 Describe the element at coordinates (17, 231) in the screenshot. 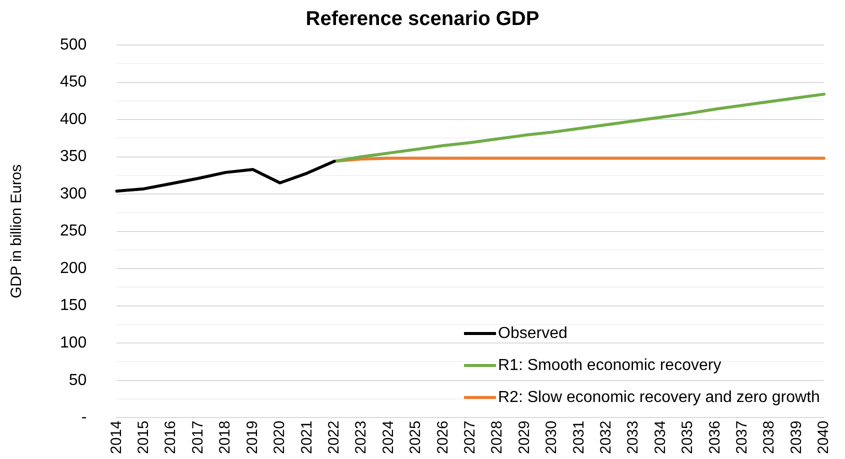

I see `y-axis-title: GDP in billion Euros` at that location.